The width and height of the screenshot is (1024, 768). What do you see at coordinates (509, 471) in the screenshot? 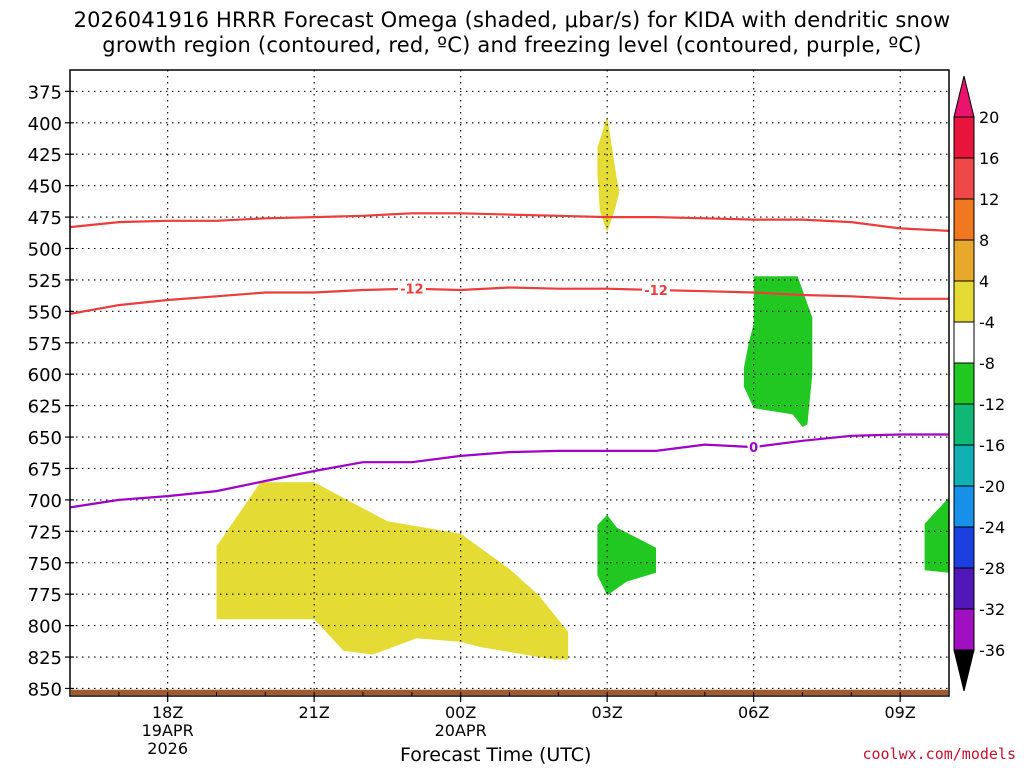
I see `contour-freezing_level` at bounding box center [509, 471].